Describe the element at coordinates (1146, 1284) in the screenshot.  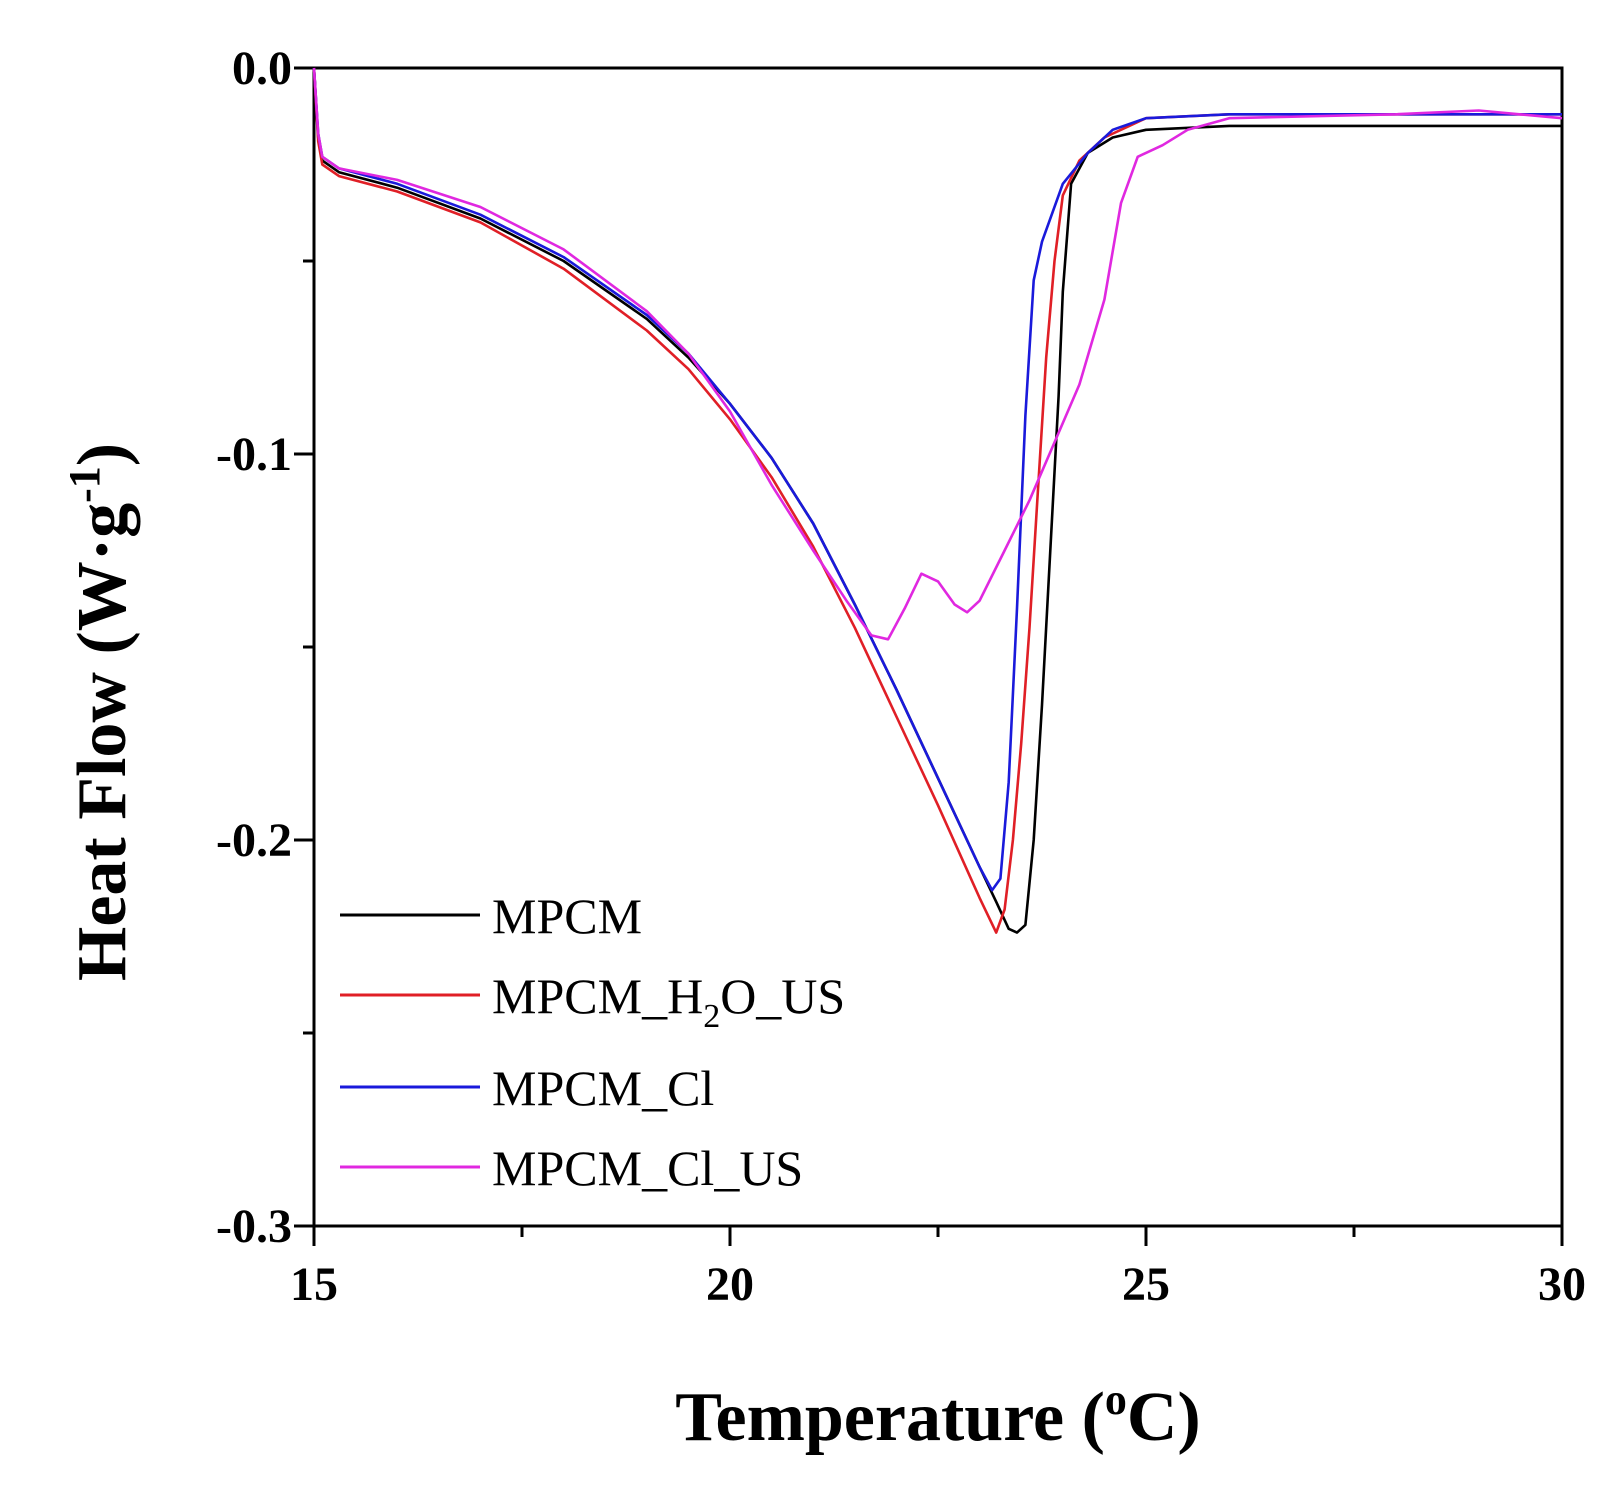
I see `x-tick-label-25: 25` at that location.